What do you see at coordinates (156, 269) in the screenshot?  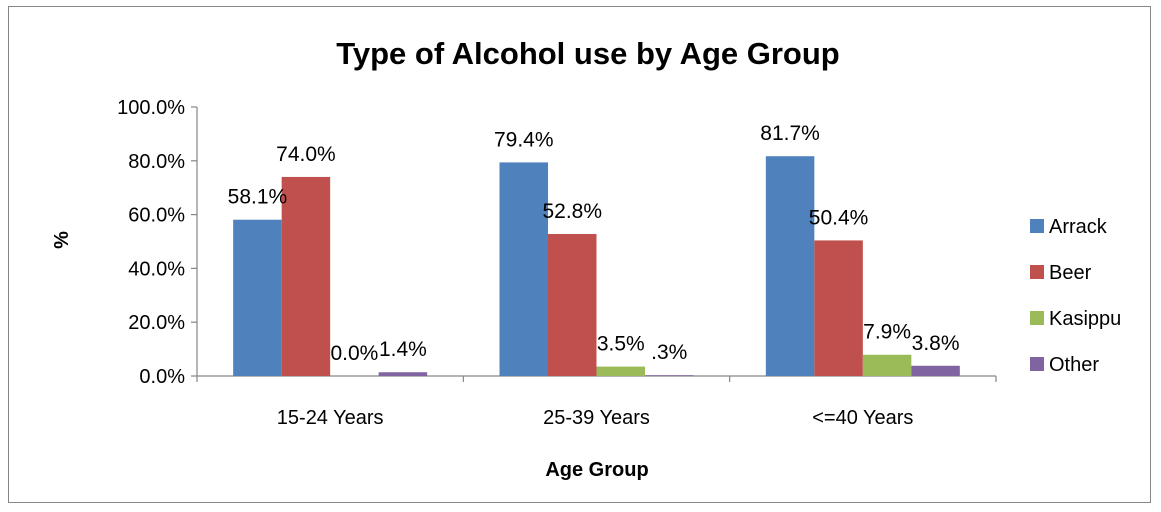 I see `y-tick-label: 40.0%` at bounding box center [156, 269].